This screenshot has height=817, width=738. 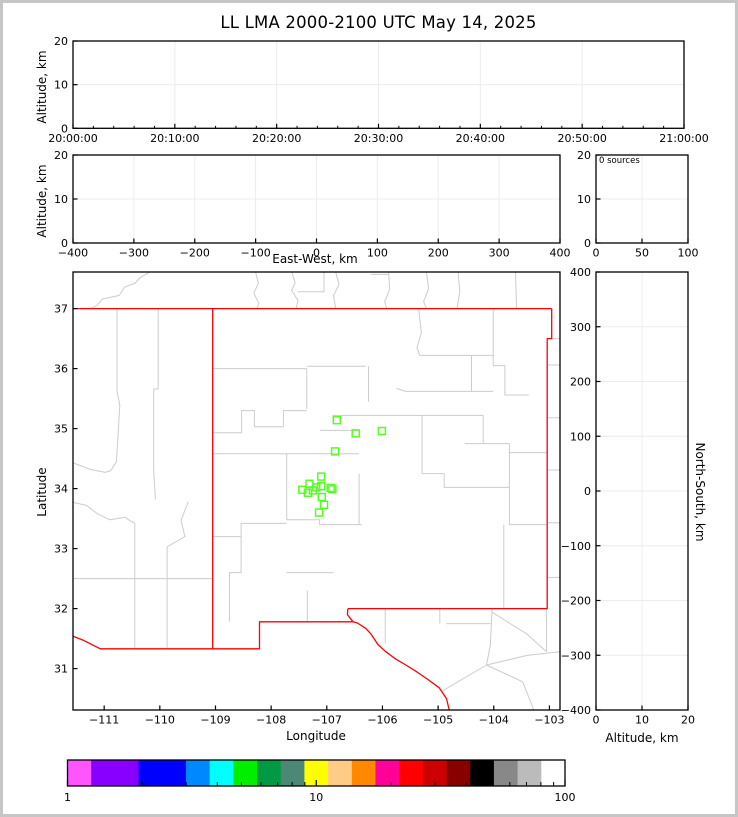 I want to click on svg-text: −104, so click(x=494, y=720).